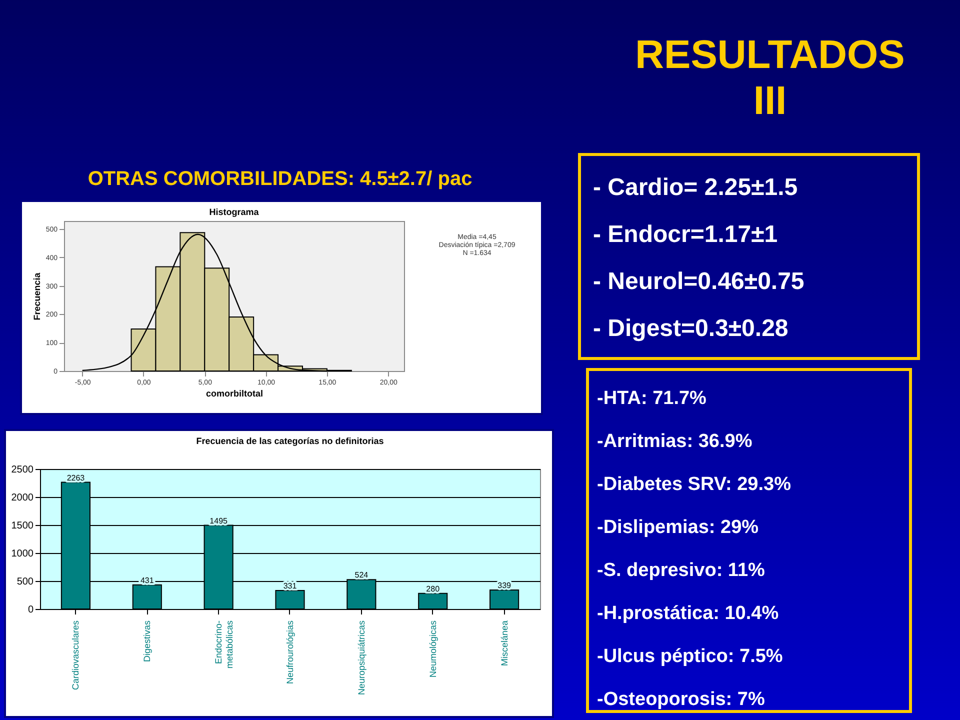 This screenshot has width=960, height=720. I want to click on text: - Cardio= 2.25±1.5, so click(696, 188).